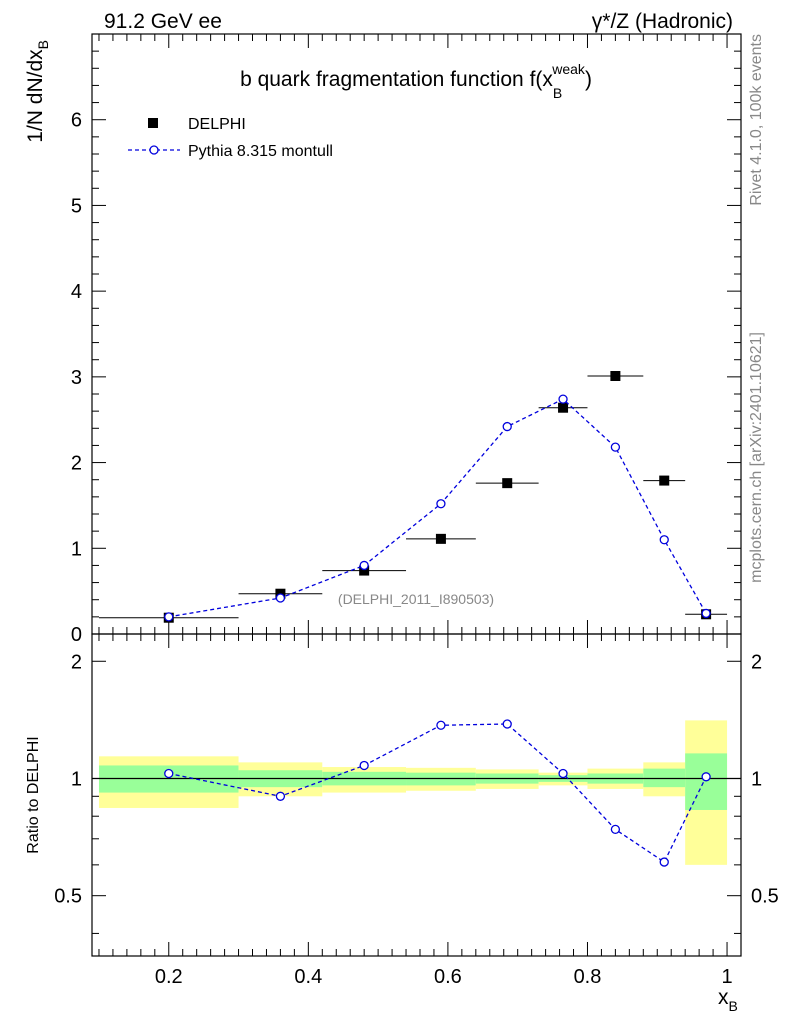 The width and height of the screenshot is (786, 1024). I want to click on header-left: 91.2 GeV ee, so click(163, 21).